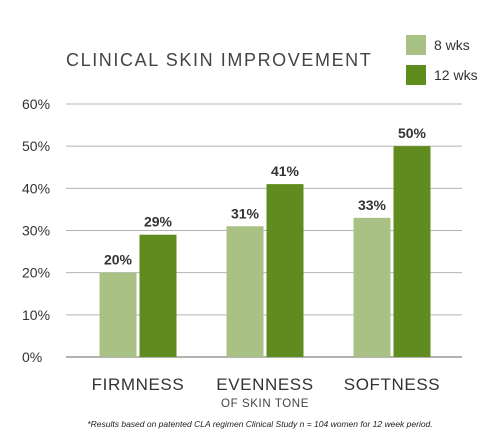  What do you see at coordinates (36, 188) in the screenshot?
I see `y-tick-label: 40%` at bounding box center [36, 188].